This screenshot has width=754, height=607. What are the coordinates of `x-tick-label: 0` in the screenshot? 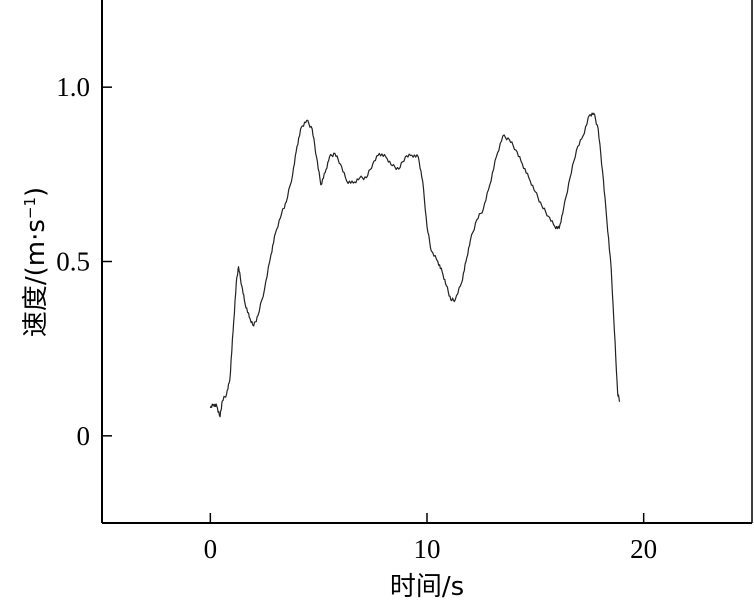 It's located at (211, 549).